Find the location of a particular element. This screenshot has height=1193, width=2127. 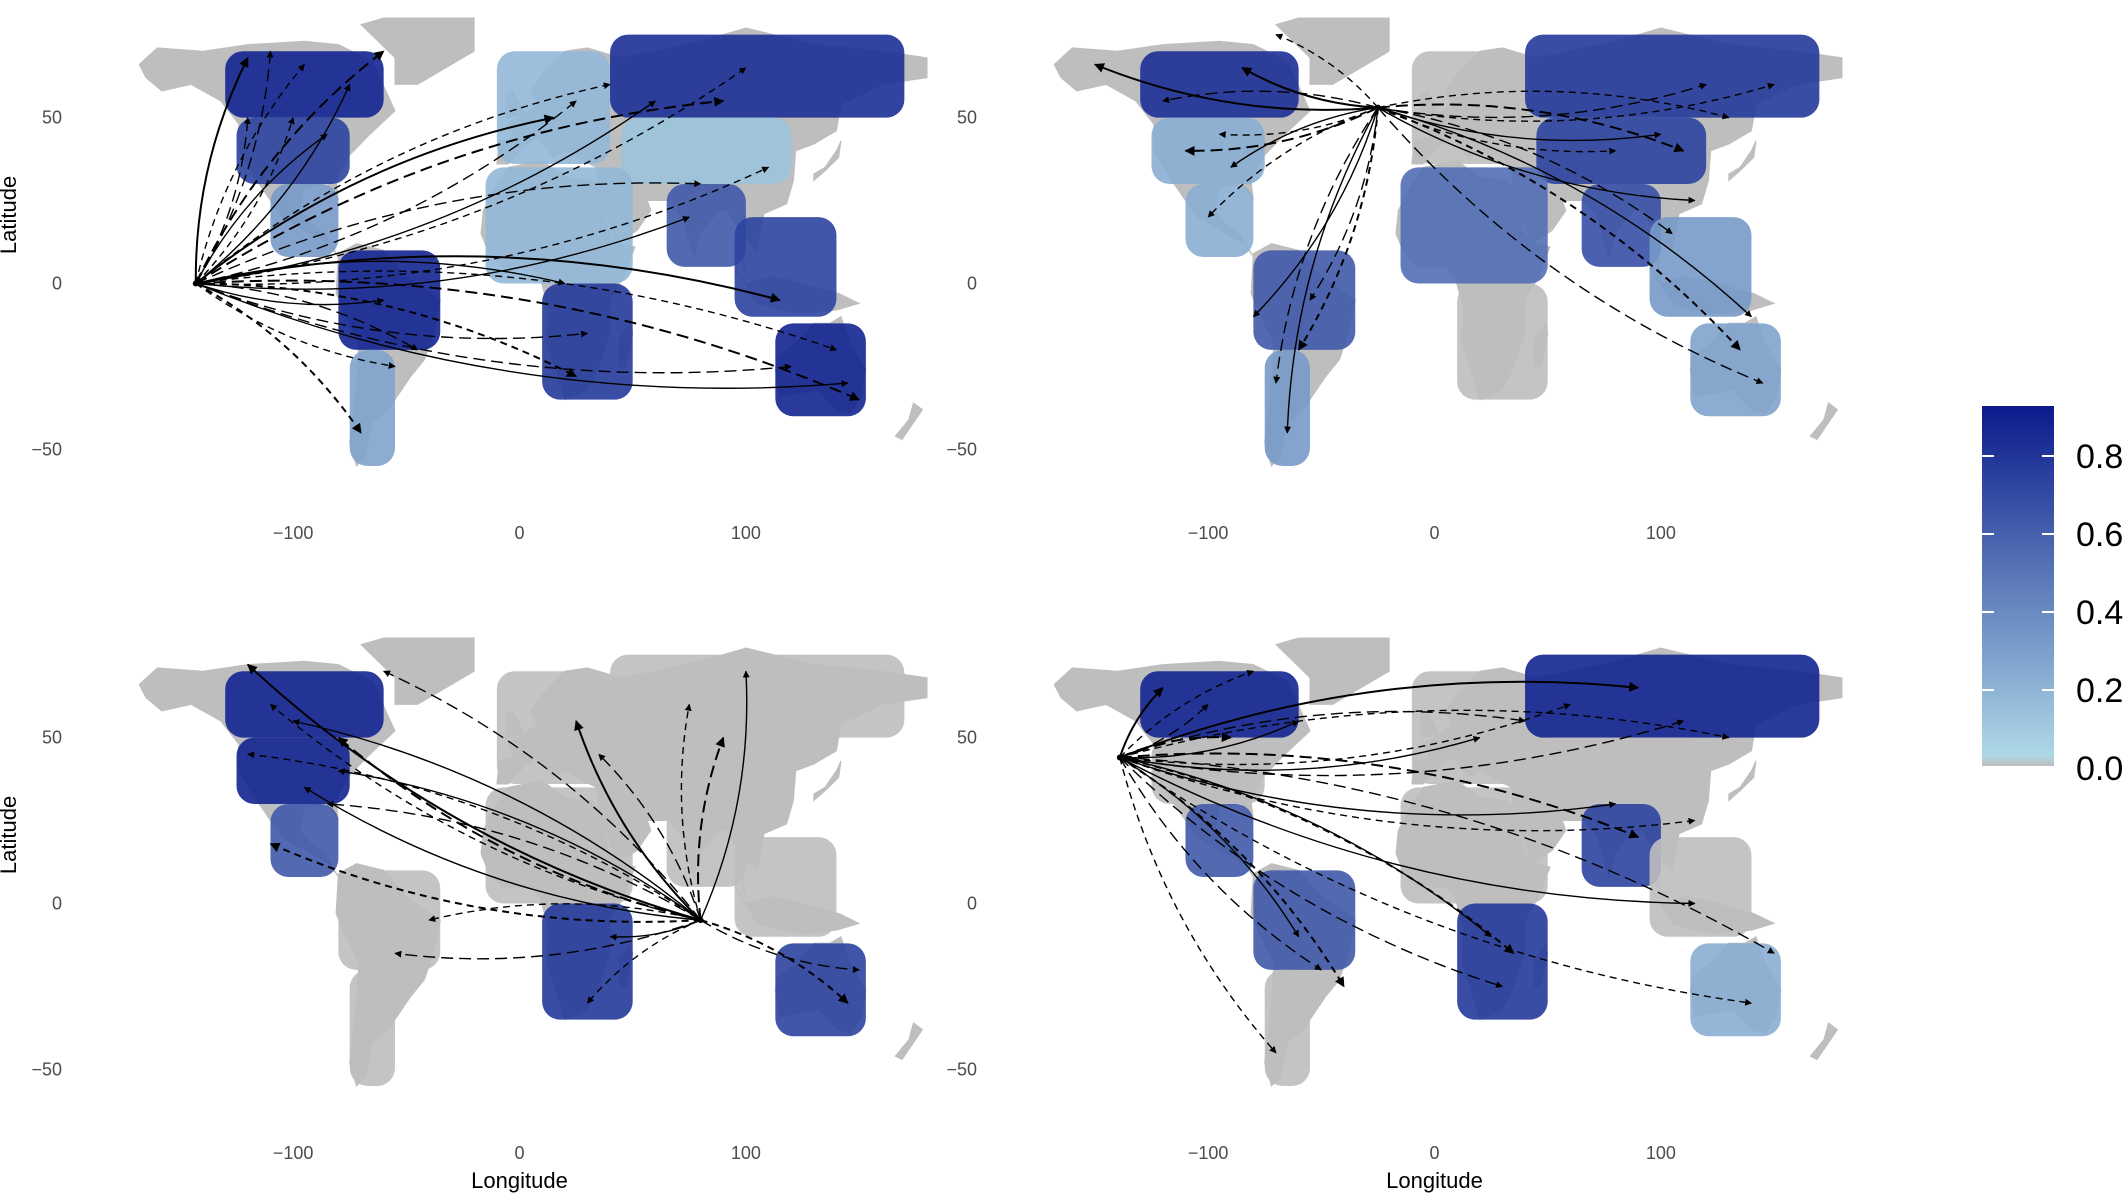

x-axis-title: Longitude is located at coordinates (519, 1180).